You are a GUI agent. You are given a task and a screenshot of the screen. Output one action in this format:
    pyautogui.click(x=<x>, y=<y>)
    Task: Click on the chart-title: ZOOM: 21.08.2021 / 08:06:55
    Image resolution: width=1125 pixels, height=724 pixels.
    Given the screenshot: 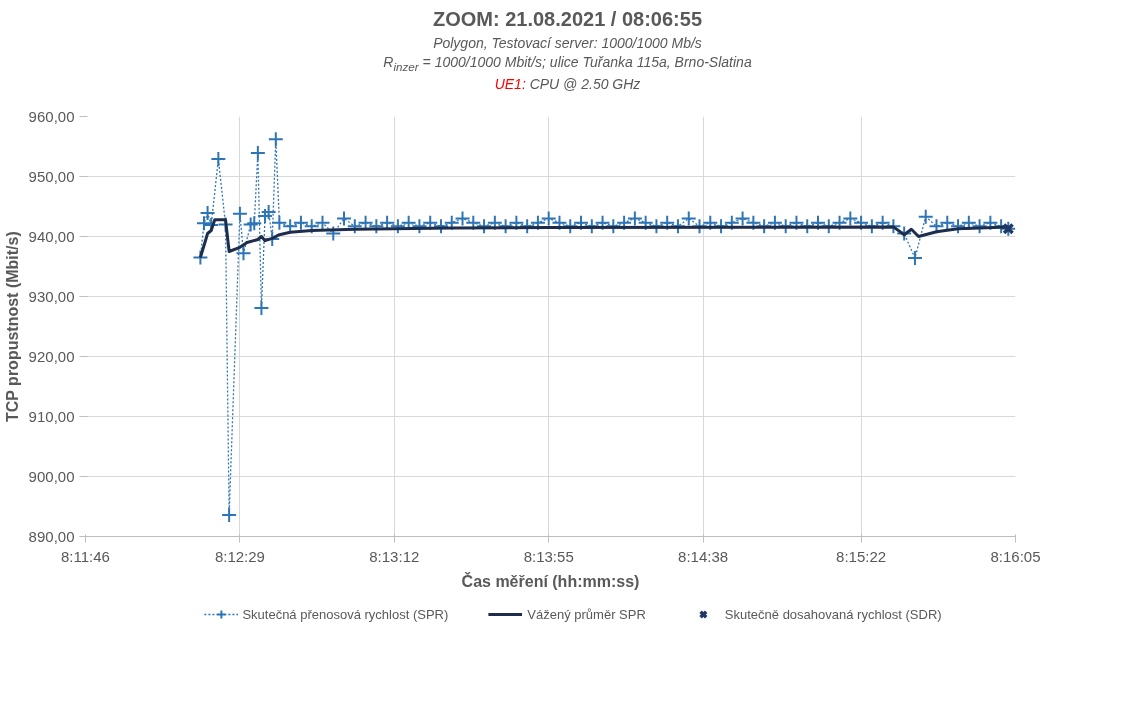 What is the action you would take?
    pyautogui.click(x=567, y=19)
    